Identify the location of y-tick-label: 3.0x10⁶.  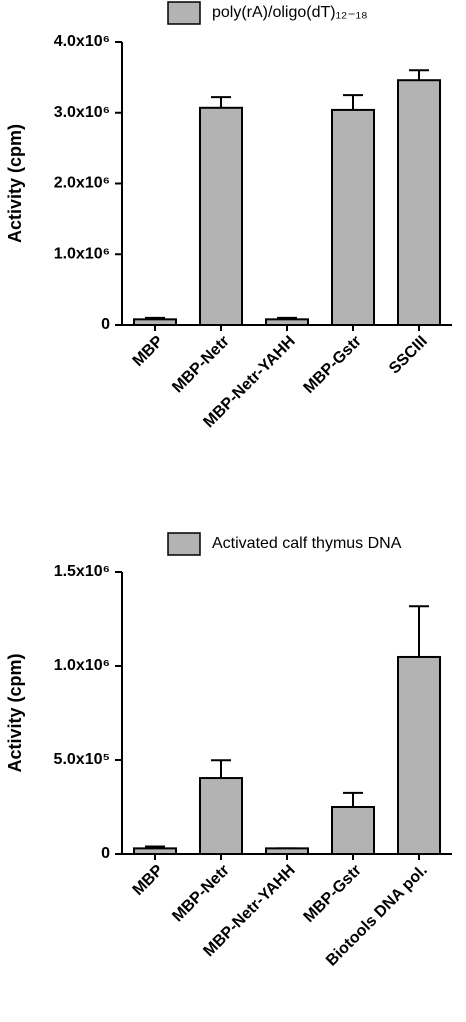
(82, 112).